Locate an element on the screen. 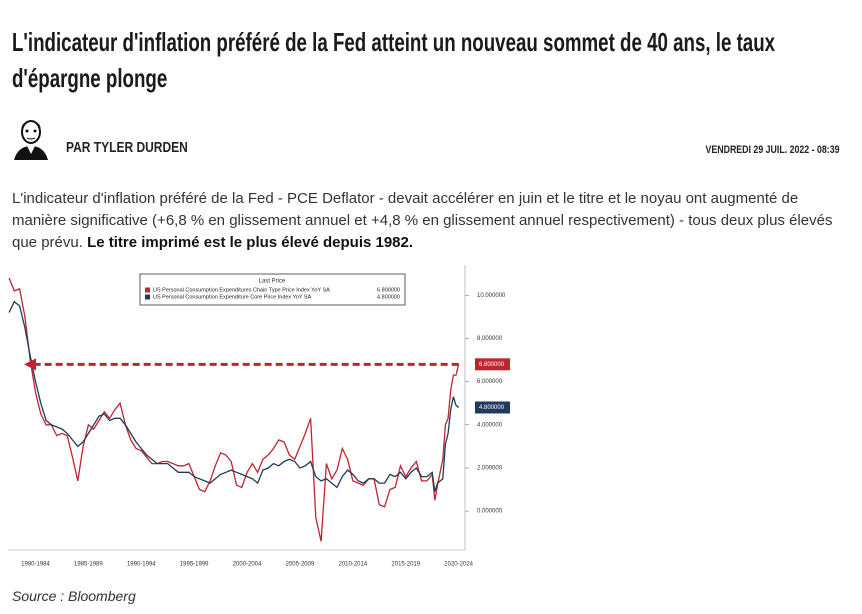 Image resolution: width=862 pixels, height=614 pixels. x-tick-label: 1995-1999 is located at coordinates (194, 565).